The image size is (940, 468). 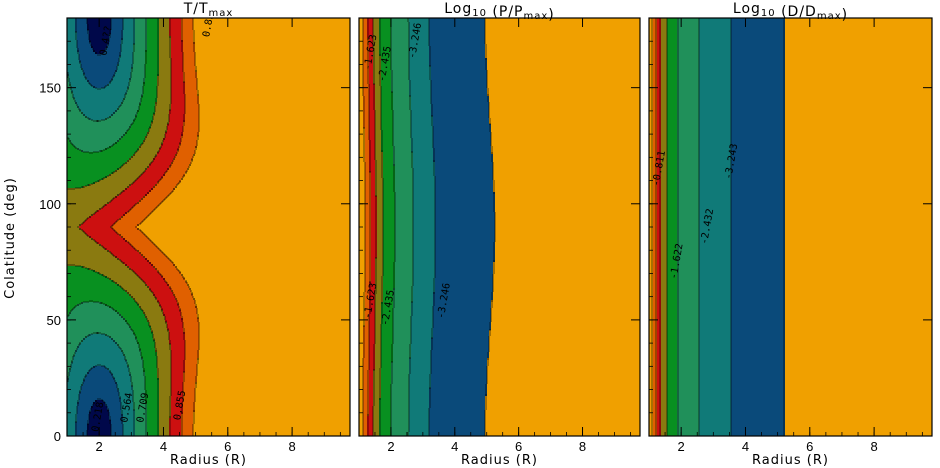 I want to click on y-tick-label: 0, so click(x=57, y=436).